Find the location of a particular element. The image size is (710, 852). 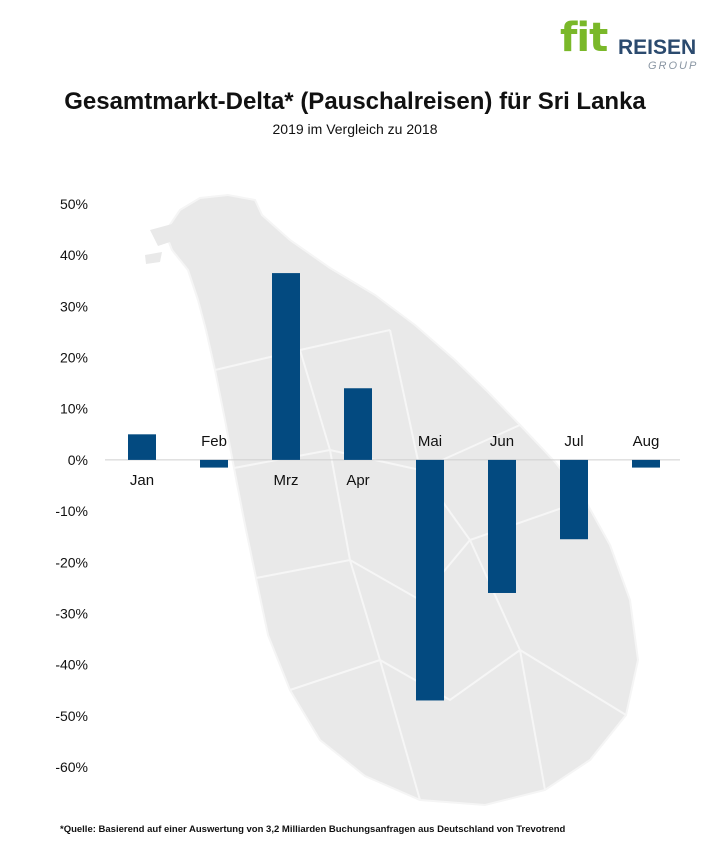

category-label: Aug is located at coordinates (646, 441).